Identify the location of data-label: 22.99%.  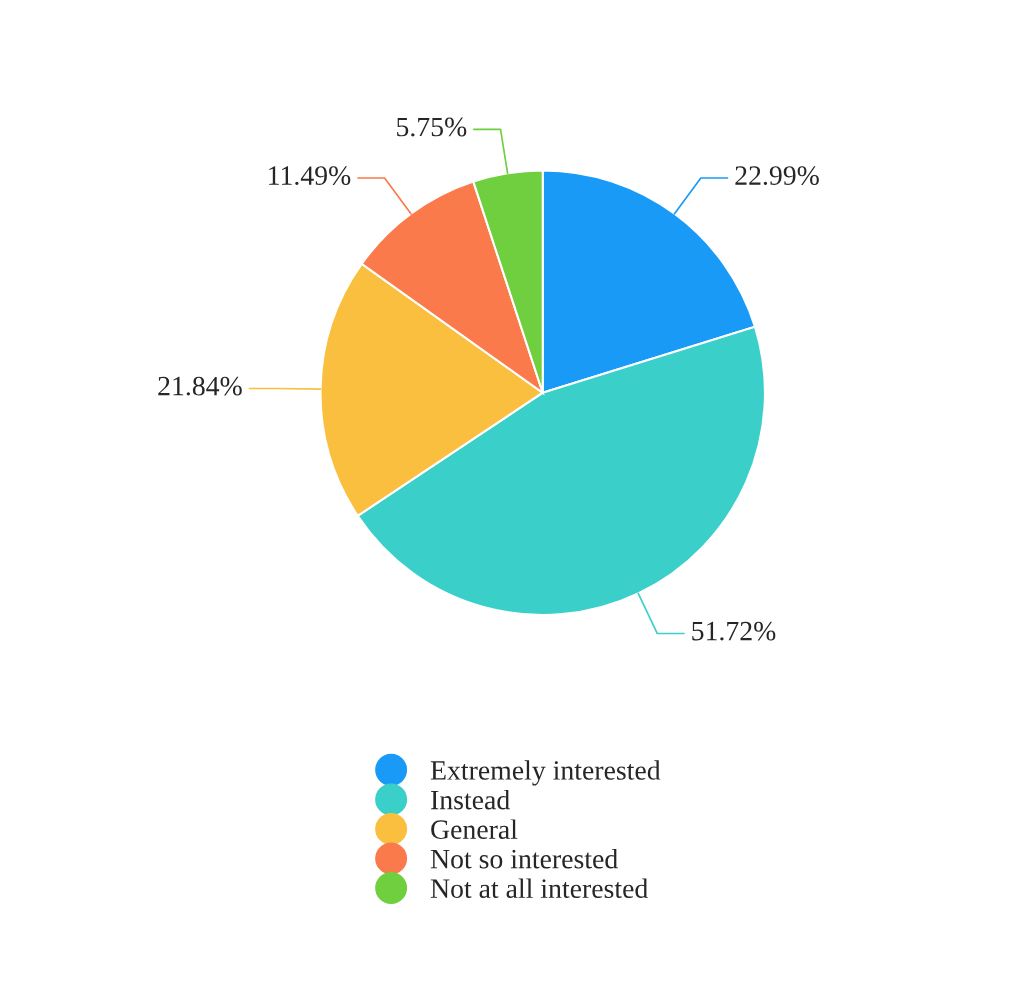
(777, 176).